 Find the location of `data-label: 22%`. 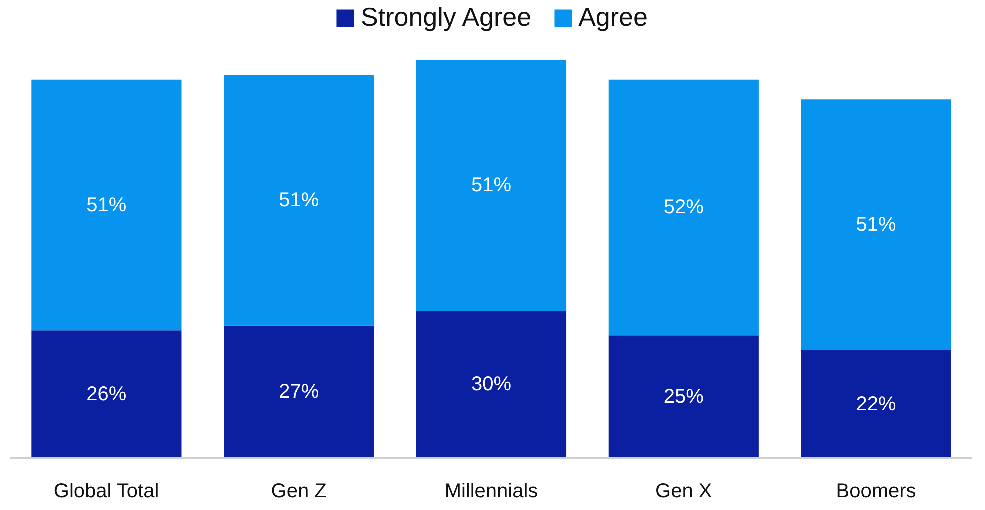

data-label: 22% is located at coordinates (876, 404).